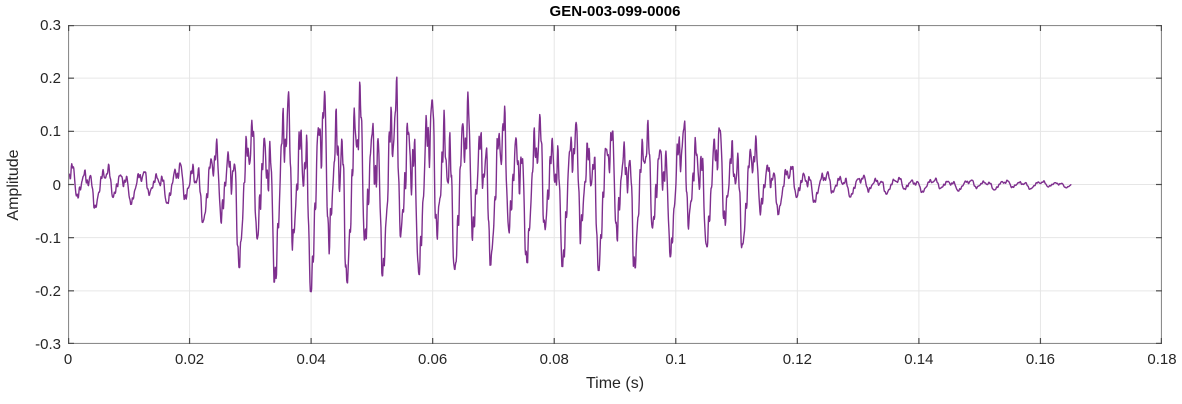 This screenshot has width=1182, height=404. Describe the element at coordinates (1040, 359) in the screenshot. I see `x-tick-label: 0.16` at that location.